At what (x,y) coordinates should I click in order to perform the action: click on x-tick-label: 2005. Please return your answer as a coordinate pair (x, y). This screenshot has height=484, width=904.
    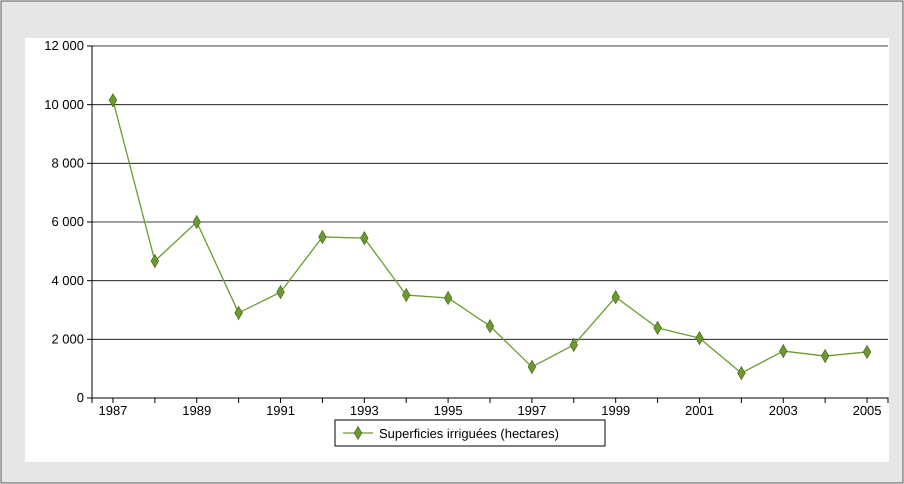
    Looking at the image, I should click on (867, 410).